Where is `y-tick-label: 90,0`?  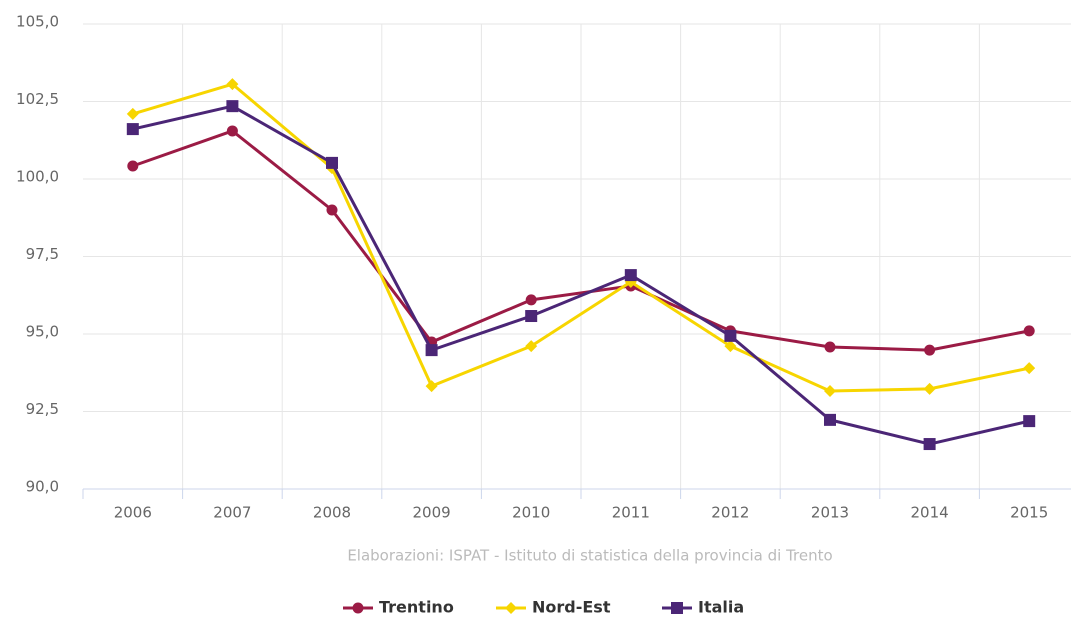
y-tick-label: 90,0 is located at coordinates (42, 487).